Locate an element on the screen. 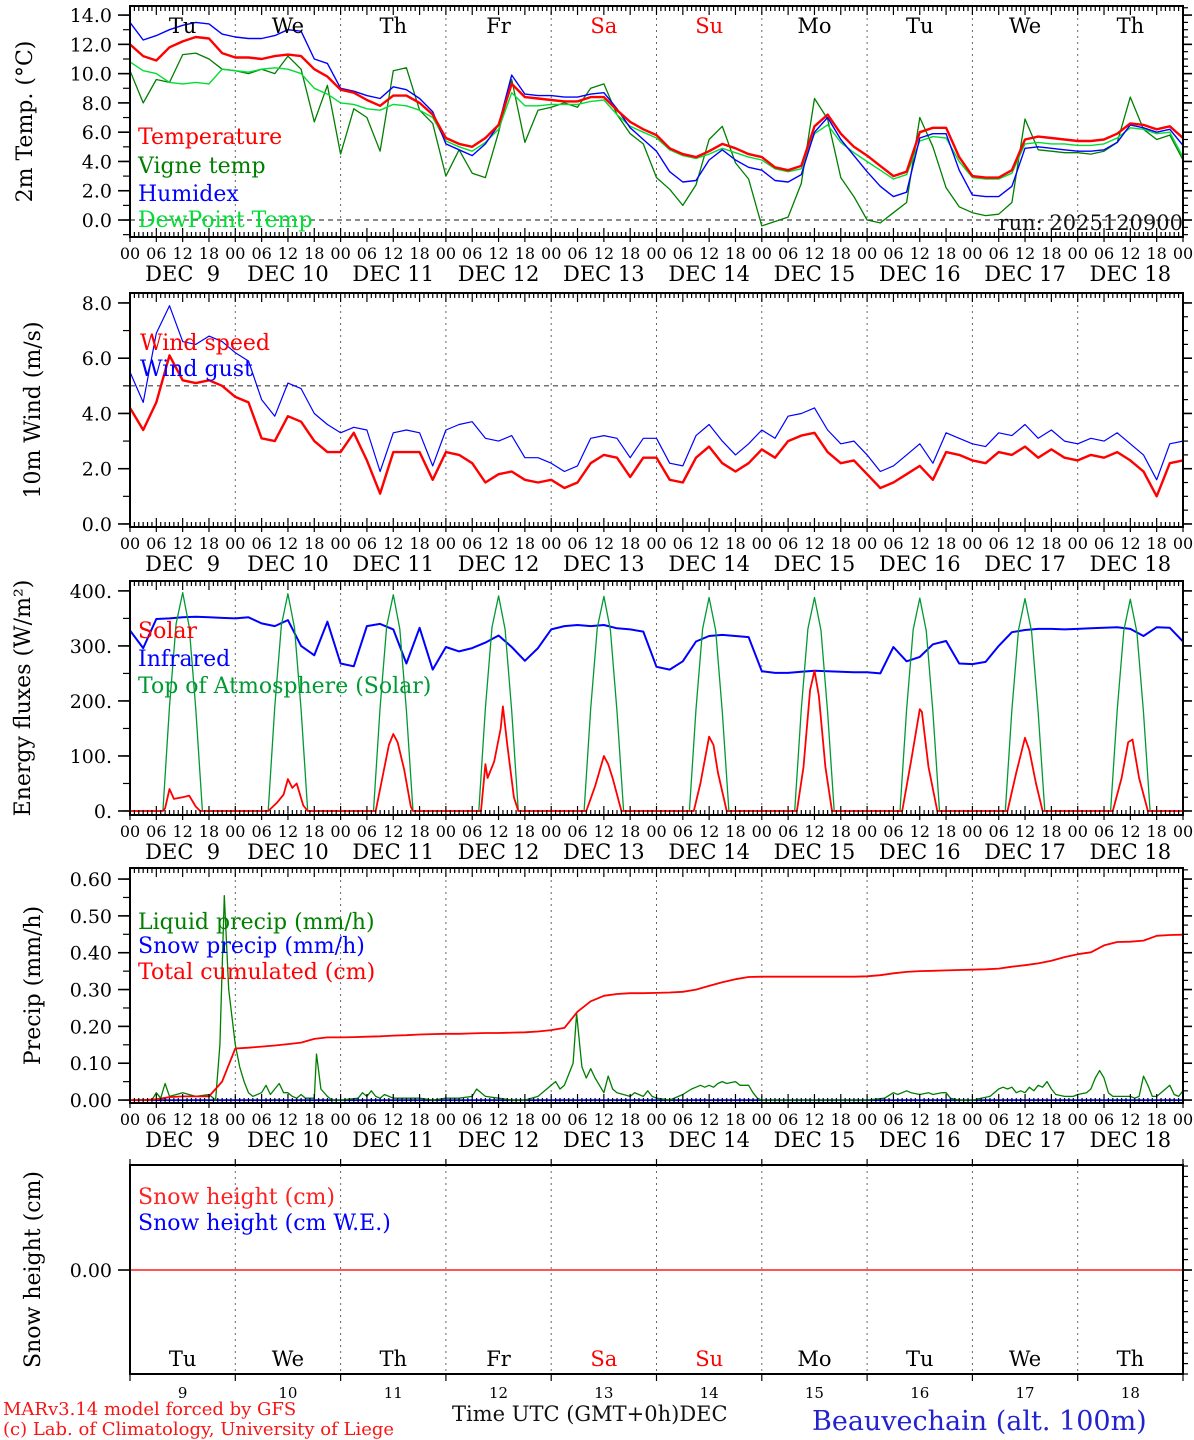 The width and height of the screenshot is (1194, 1440). series-humidex-line is located at coordinates (656, 109).